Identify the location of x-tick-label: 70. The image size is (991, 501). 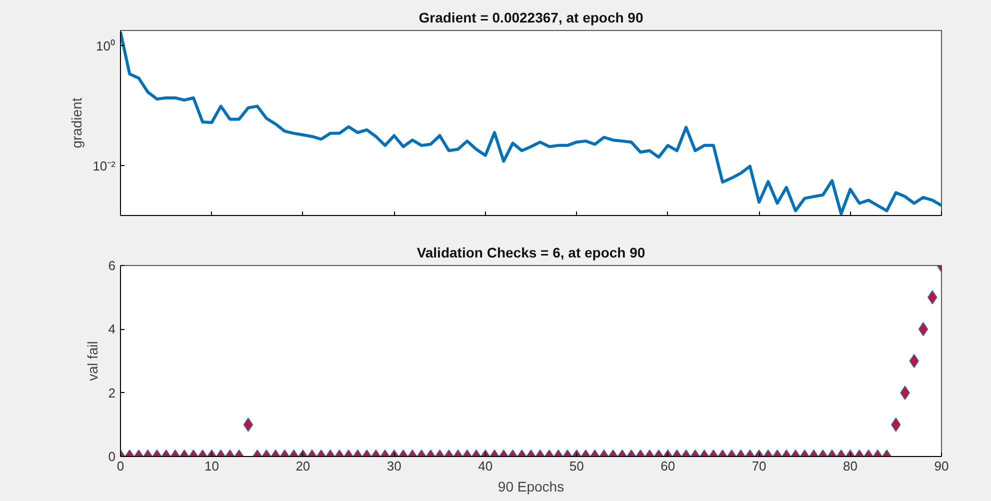
(759, 466).